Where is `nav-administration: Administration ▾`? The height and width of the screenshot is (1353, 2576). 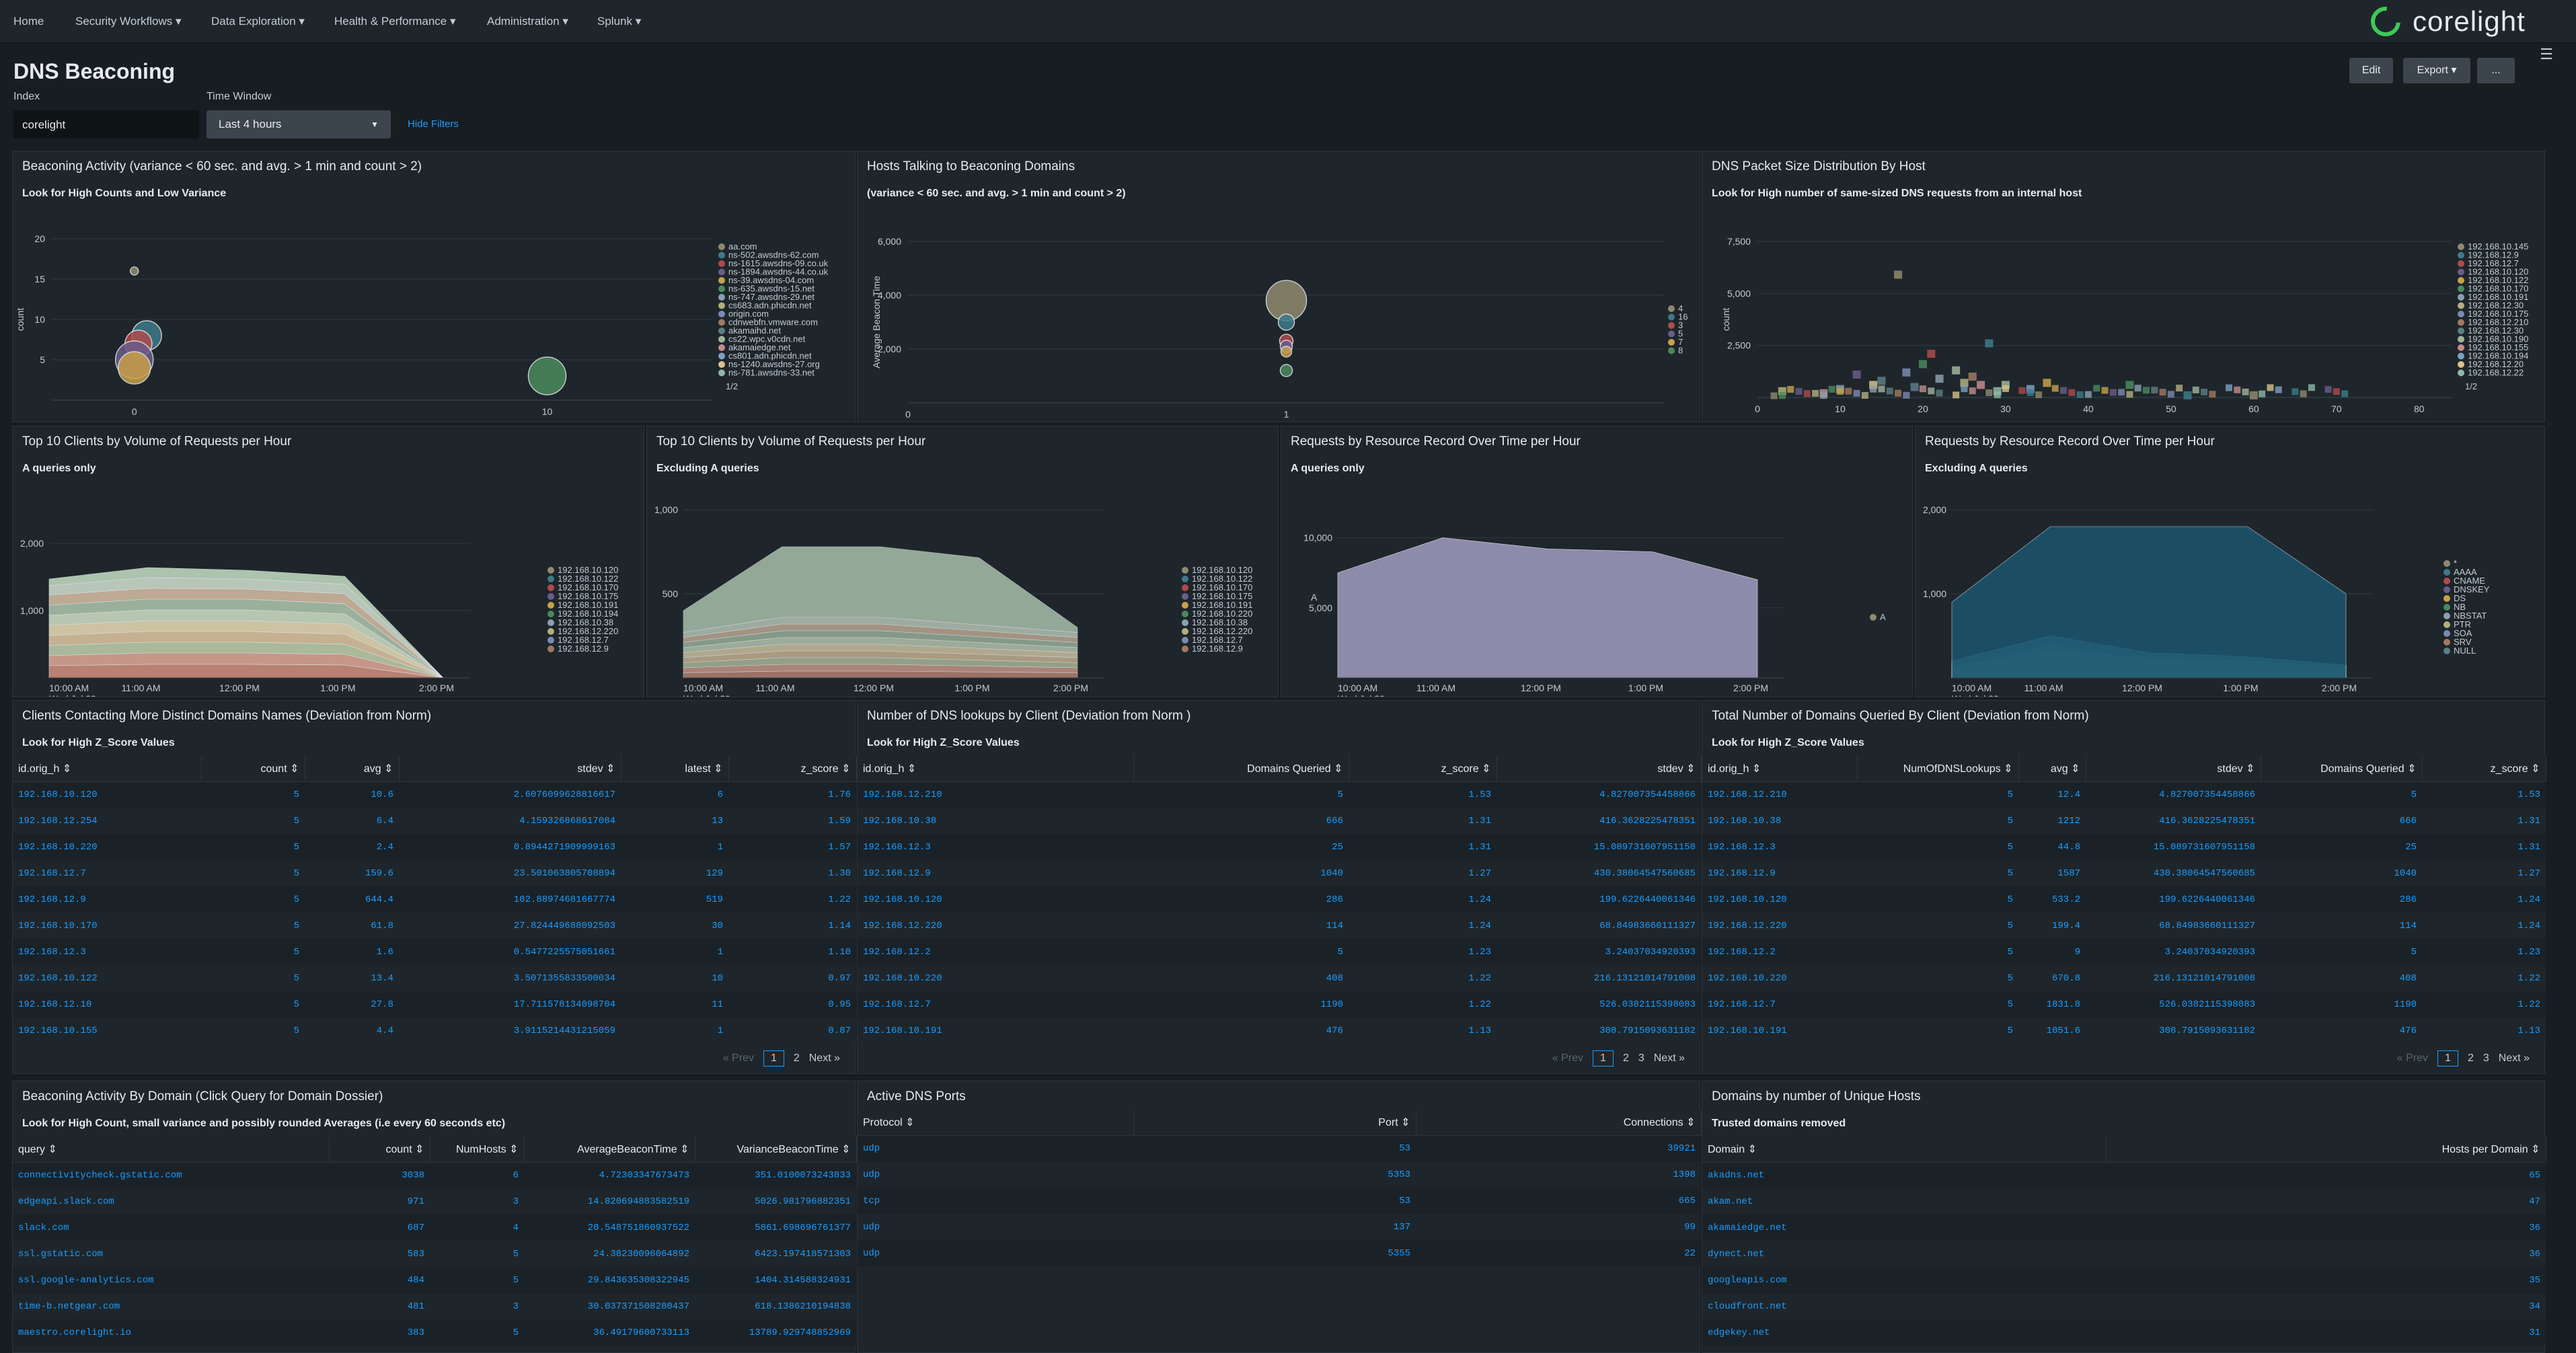
nav-administration: Administration ▾ is located at coordinates (527, 21).